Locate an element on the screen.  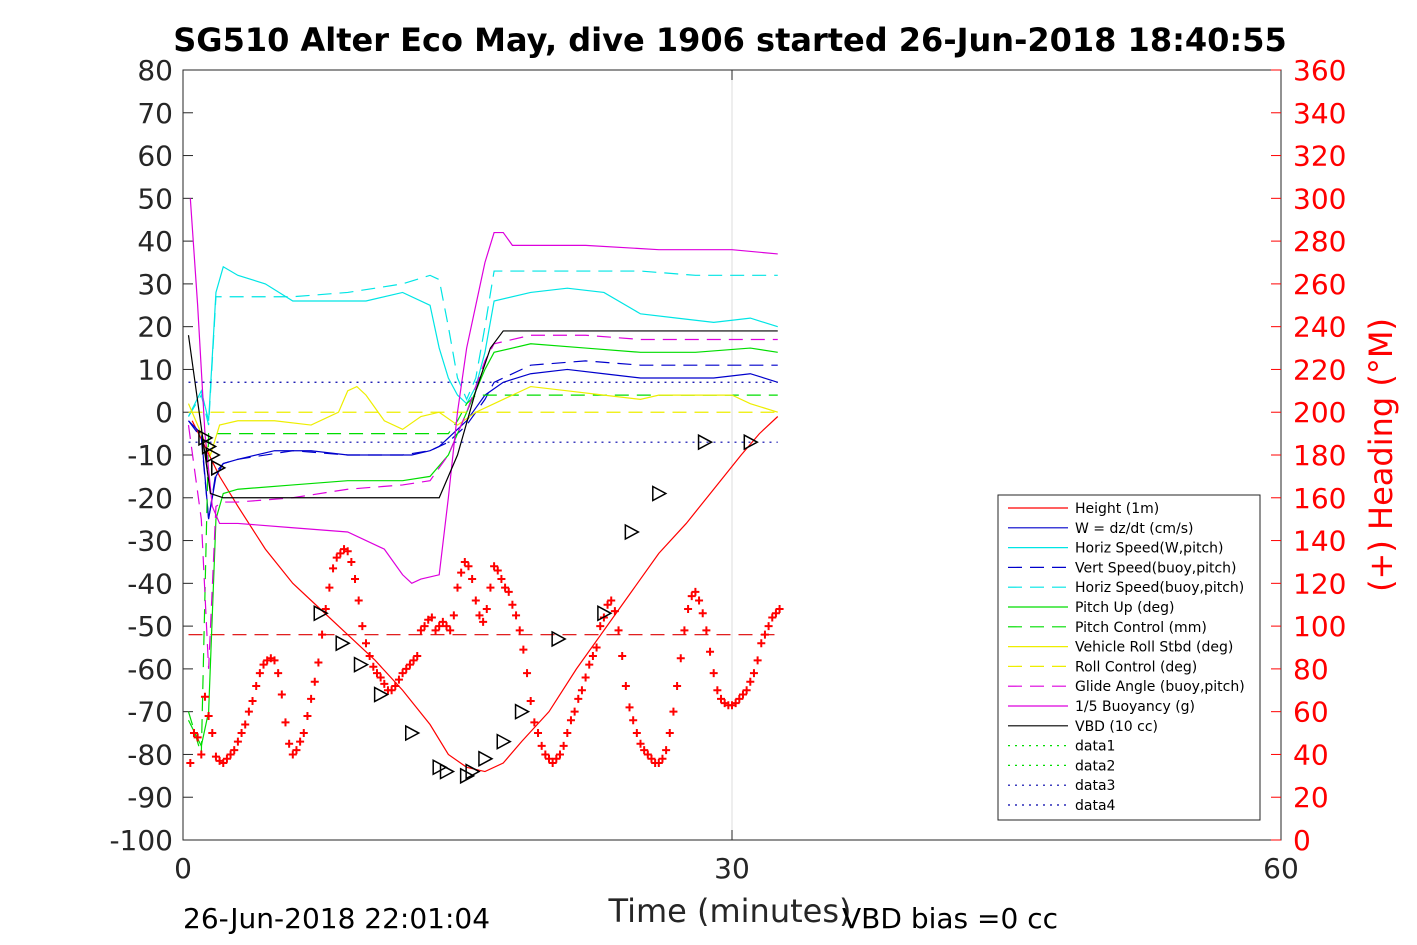
y-tick-label-left: 80 is located at coordinates (155, 70).